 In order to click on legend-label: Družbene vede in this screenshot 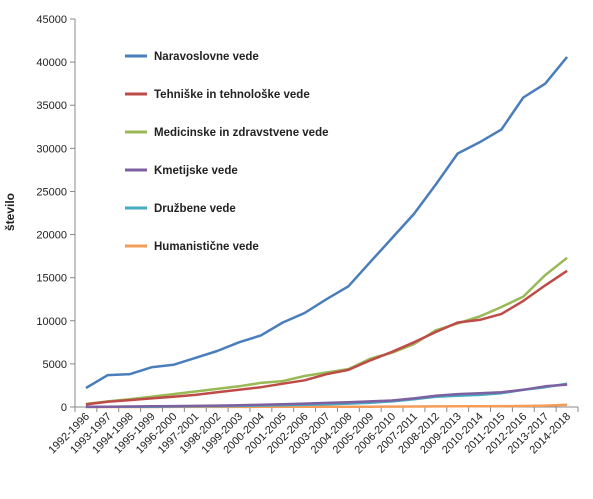, I will do `click(195, 209)`.